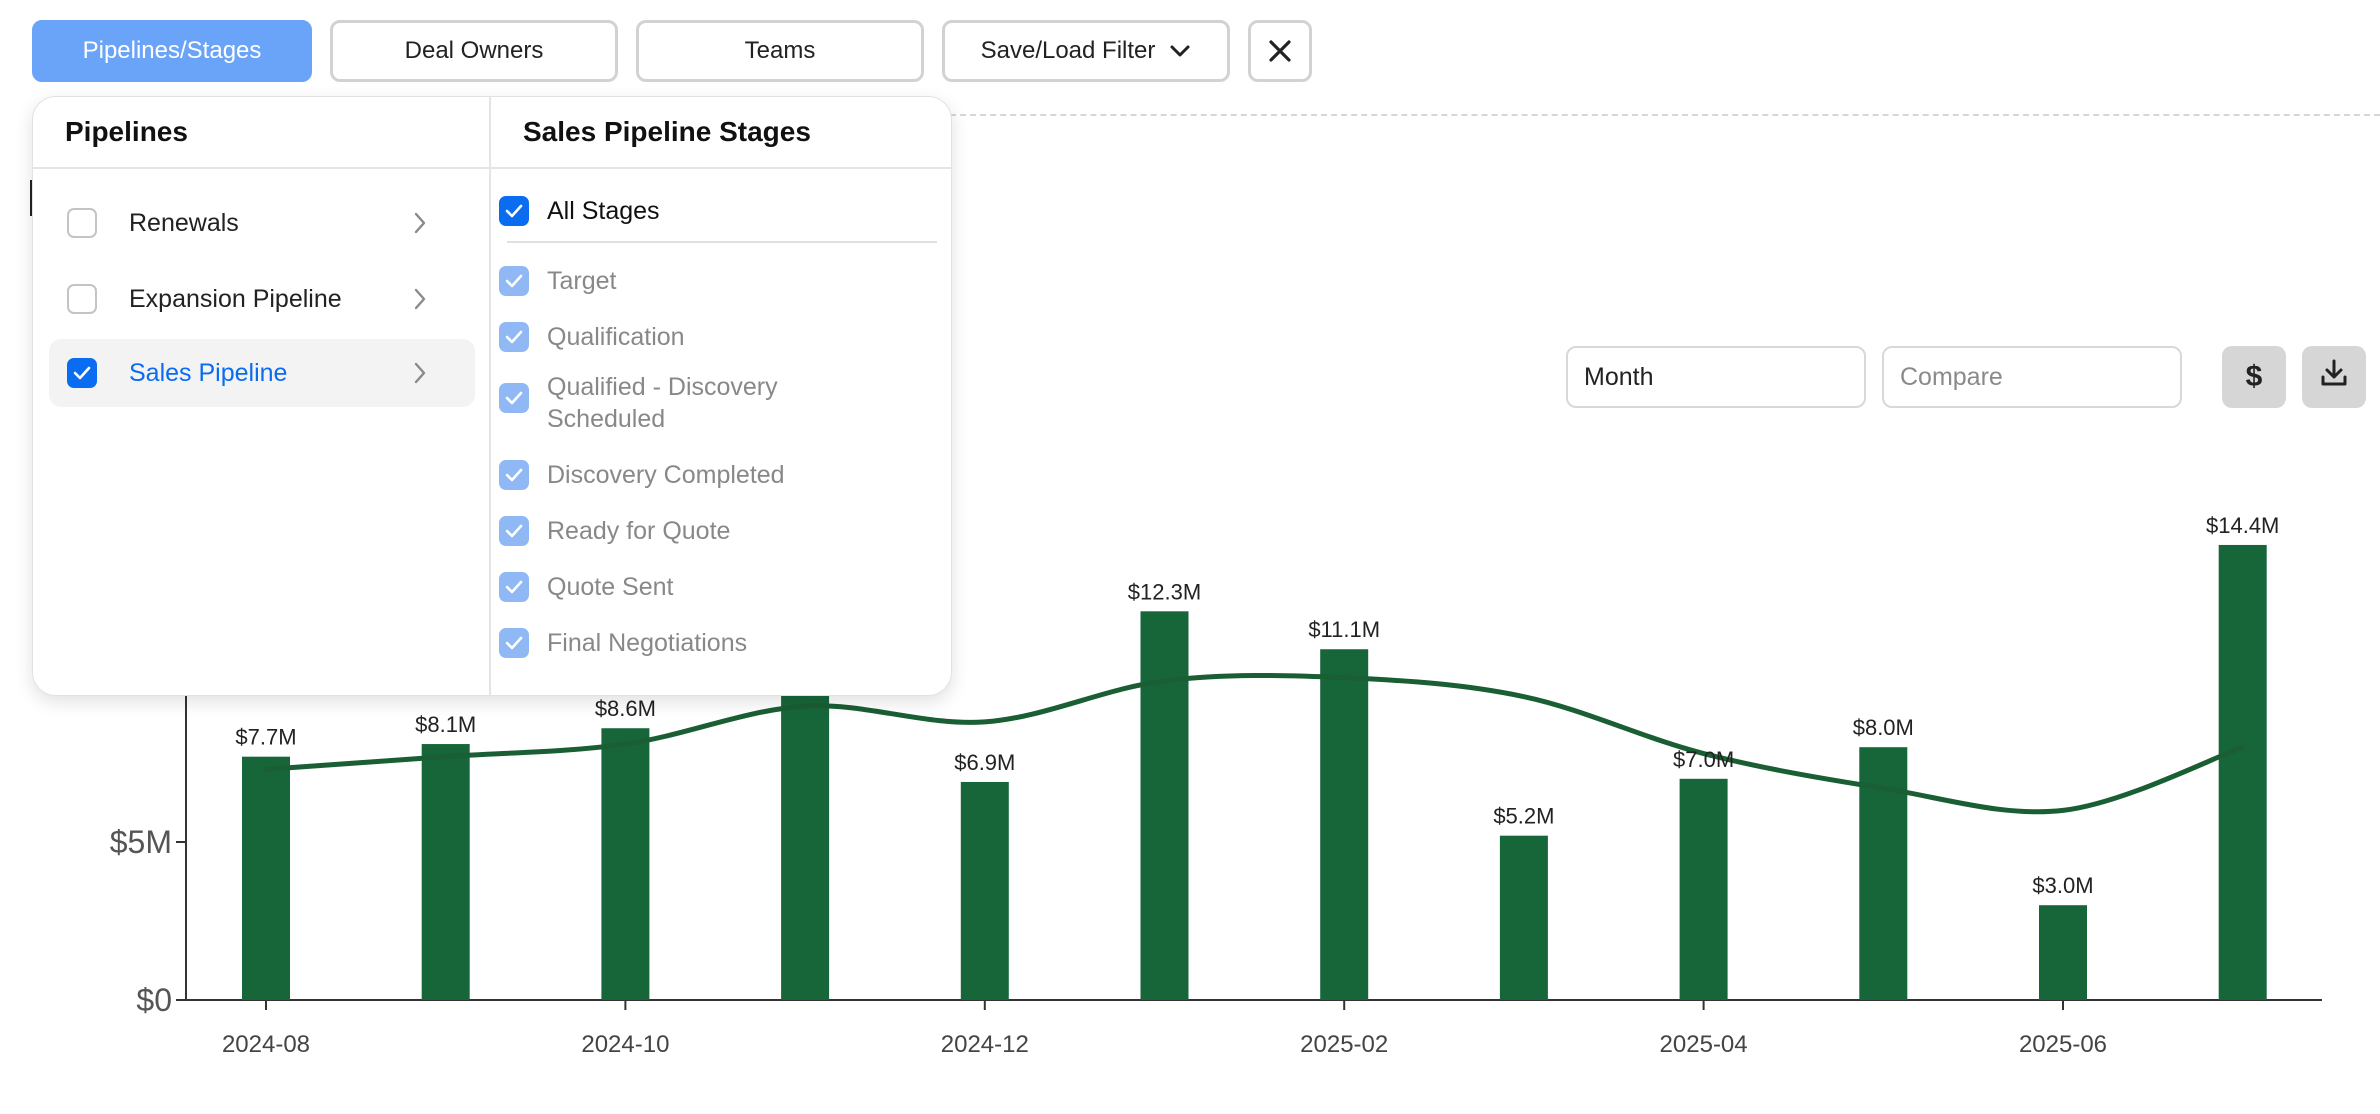 The image size is (2380, 1114). What do you see at coordinates (2032, 377) in the screenshot?
I see `compare-input` at bounding box center [2032, 377].